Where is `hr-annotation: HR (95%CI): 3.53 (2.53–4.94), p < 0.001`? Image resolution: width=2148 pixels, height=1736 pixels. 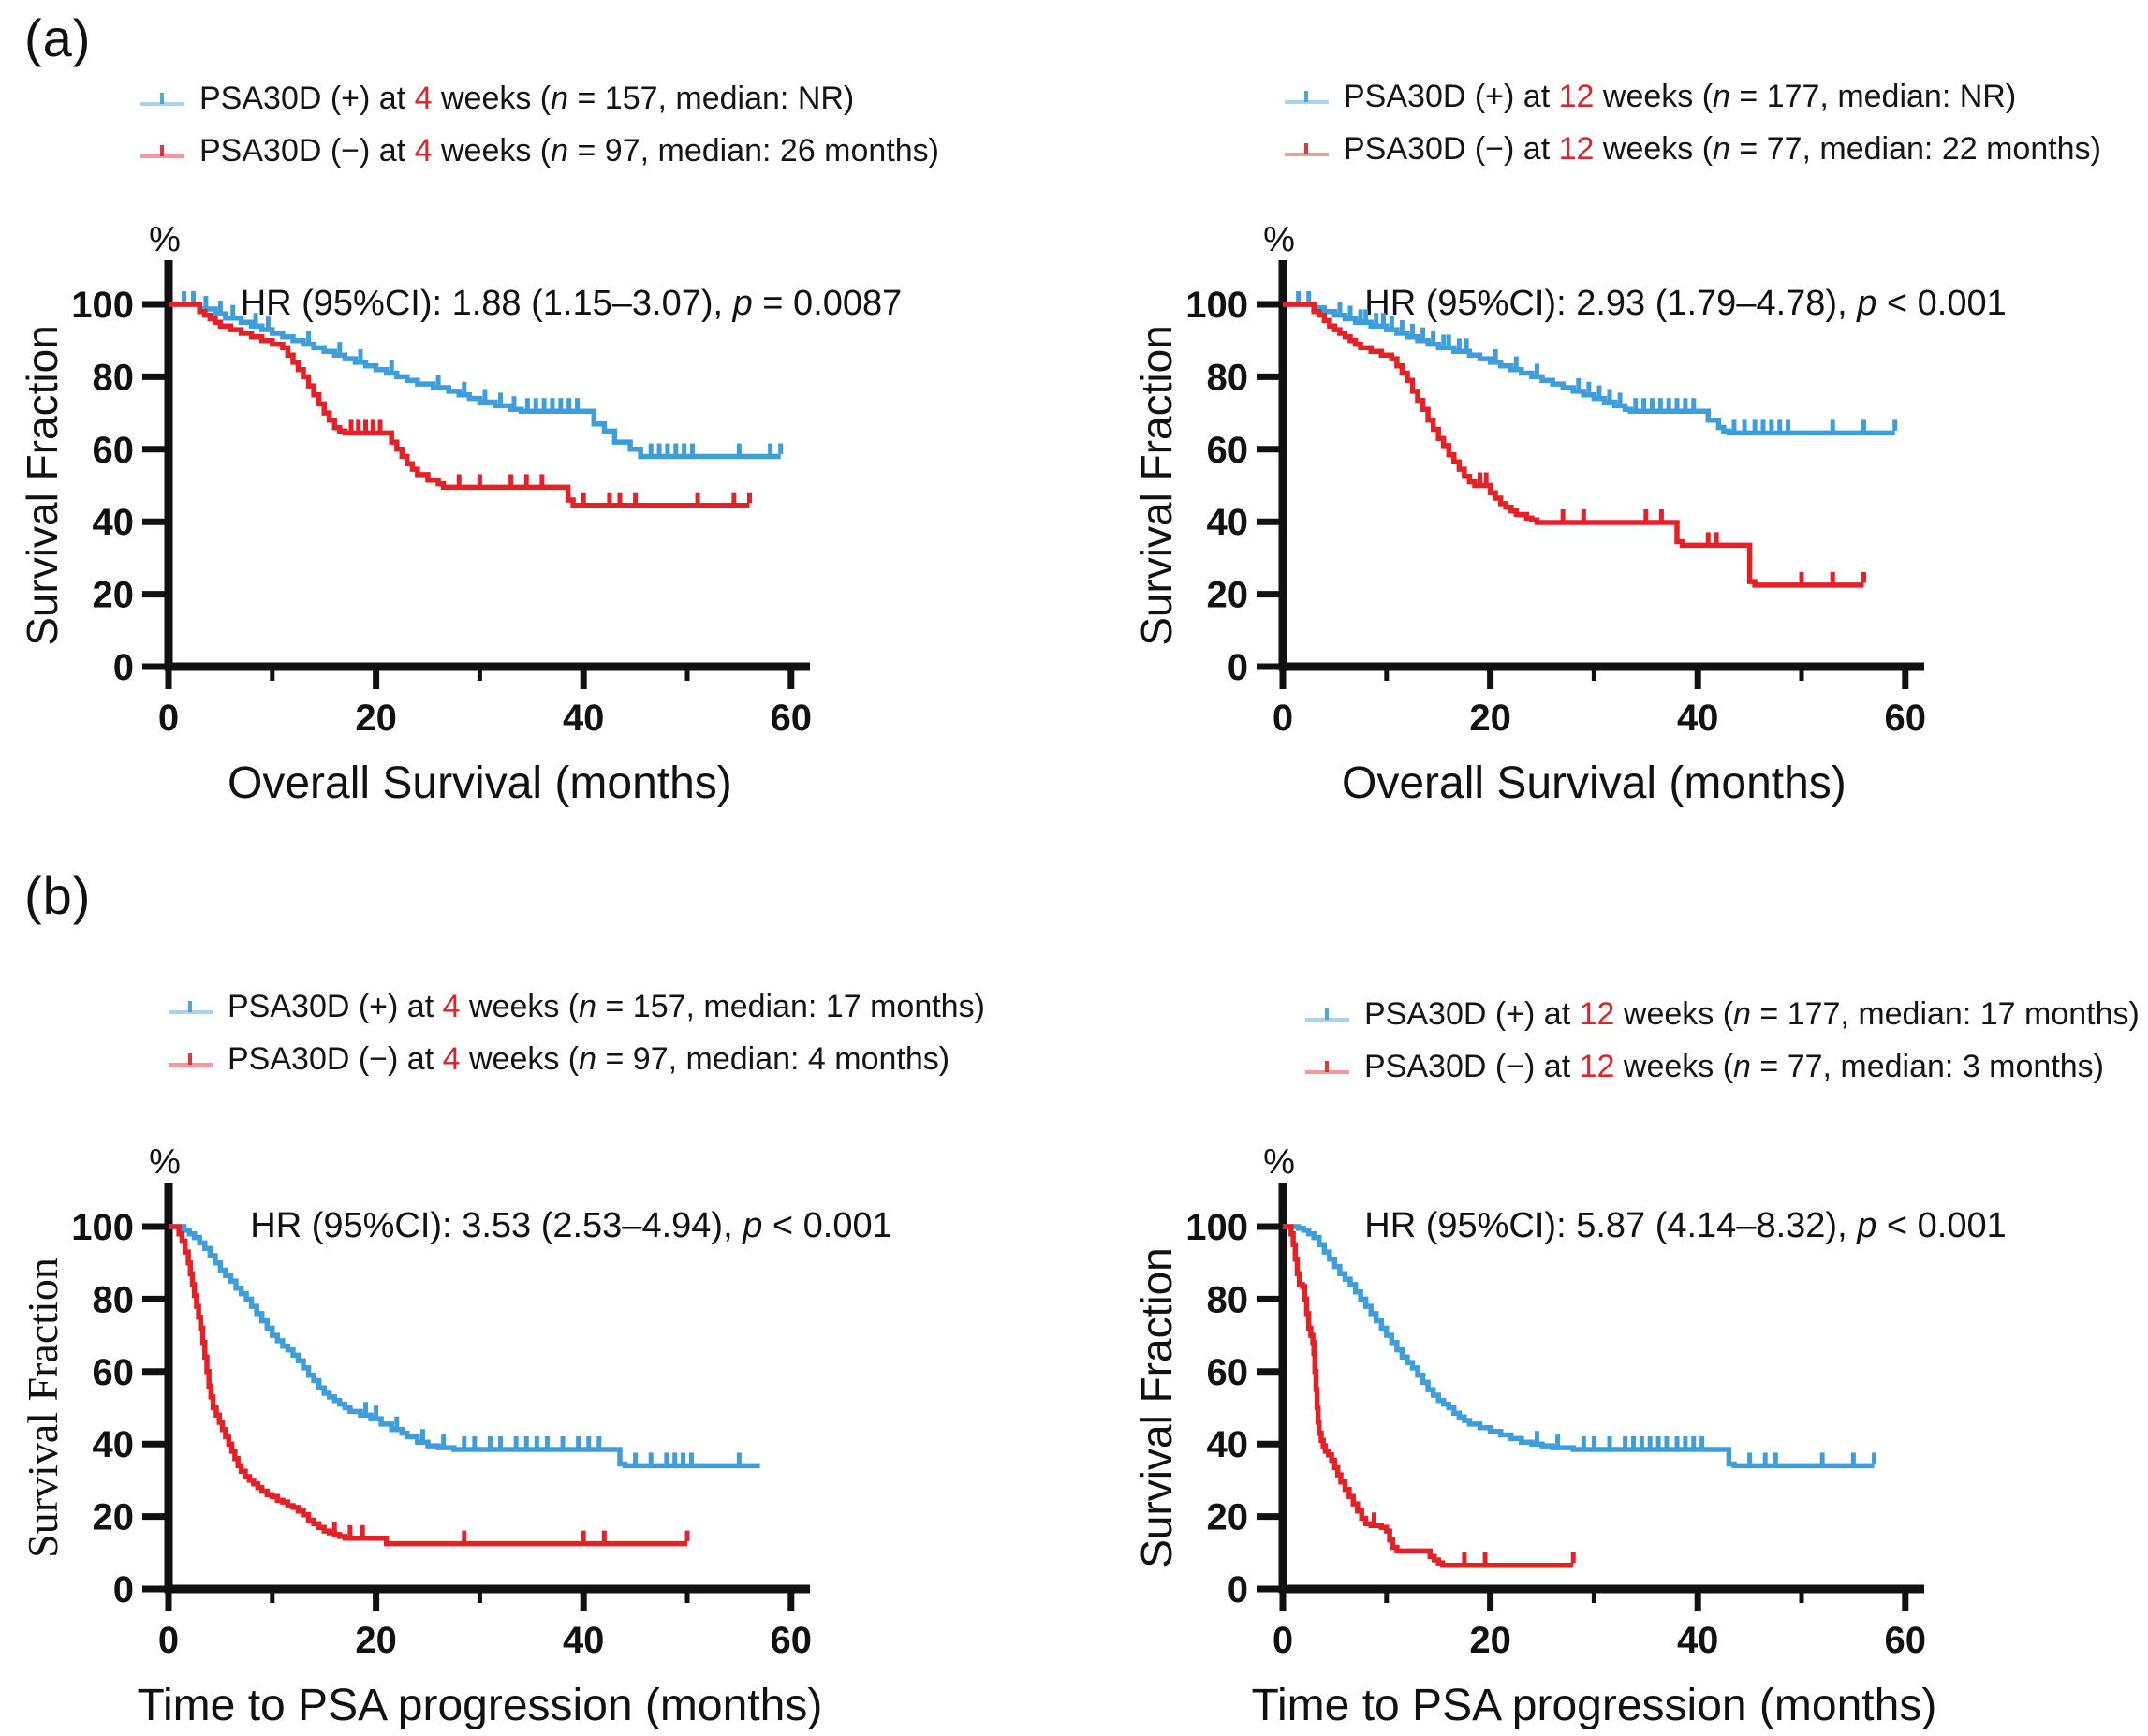
hr-annotation: HR (95%CI): 3.53 (2.53–4.94), p < 0.001 is located at coordinates (570, 1226).